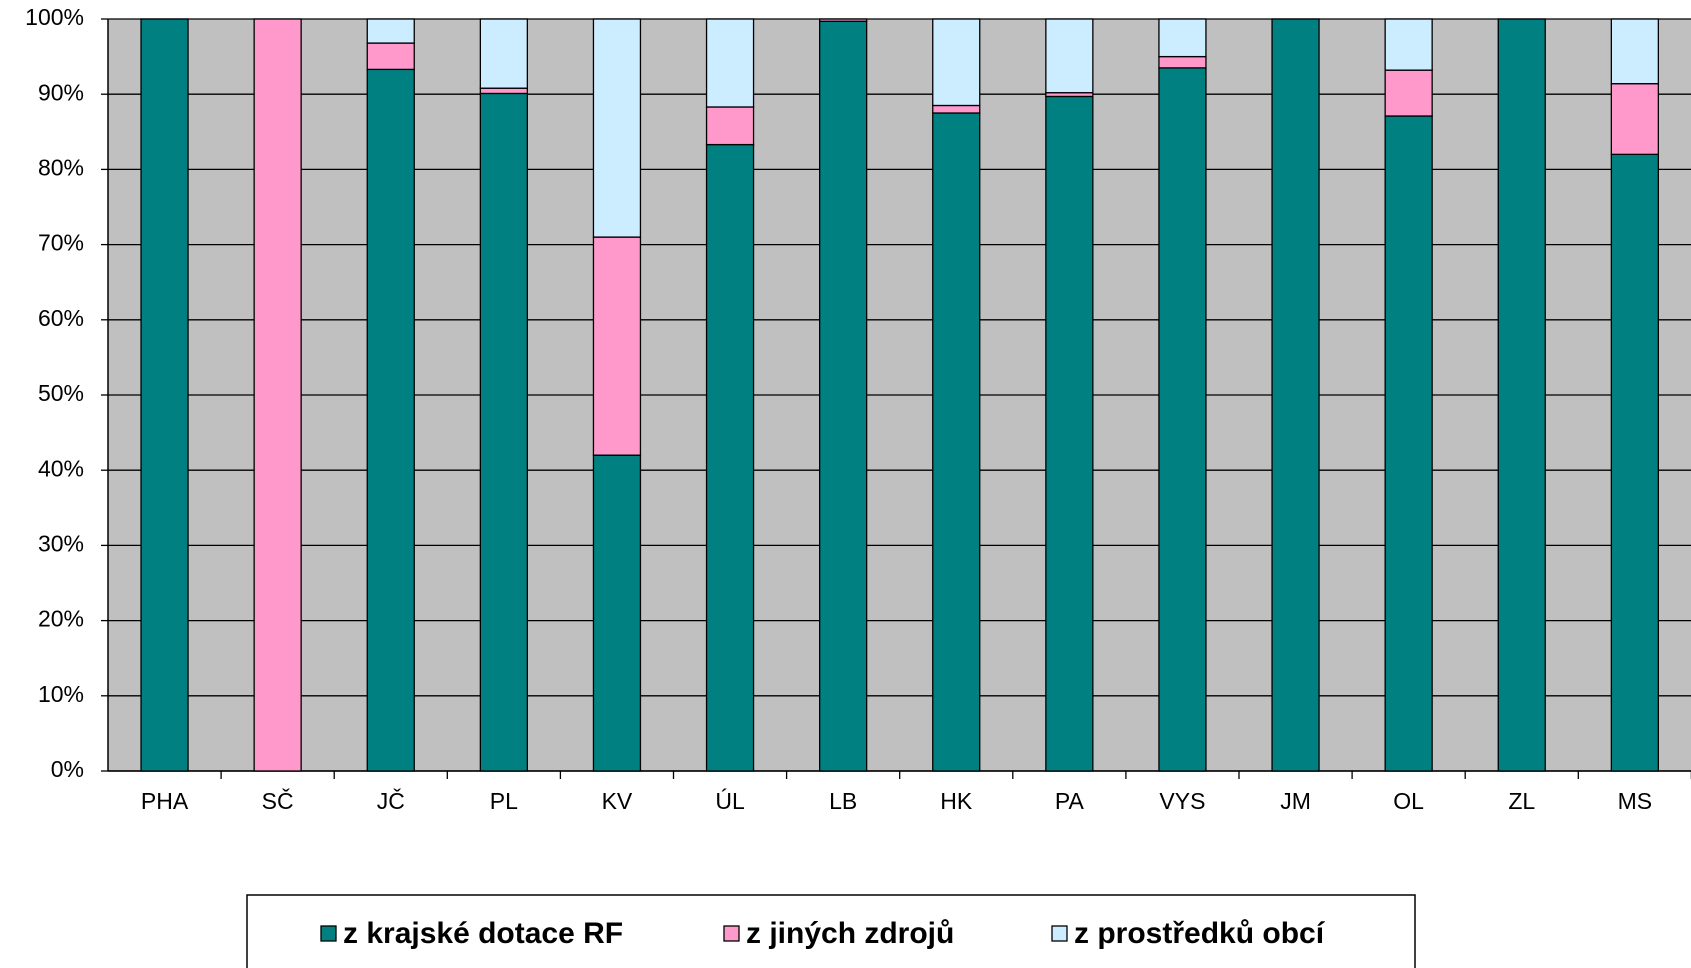 The width and height of the screenshot is (1691, 968). What do you see at coordinates (61, 694) in the screenshot?
I see `y-tick-label: 10%` at bounding box center [61, 694].